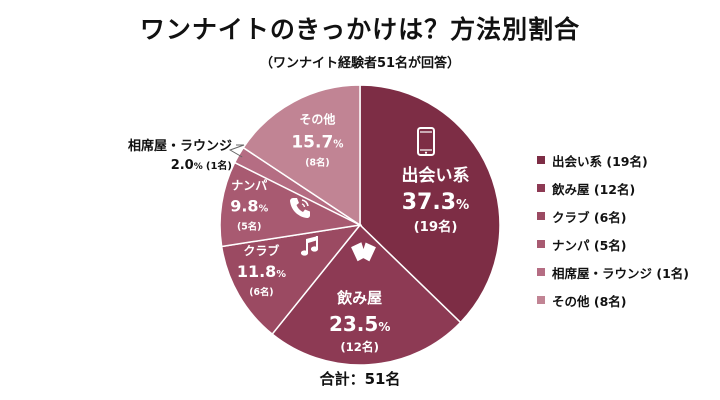 The image size is (720, 400). What do you see at coordinates (249, 185) in the screenshot?
I see `slice-label-nanpa: ナンパ` at bounding box center [249, 185].